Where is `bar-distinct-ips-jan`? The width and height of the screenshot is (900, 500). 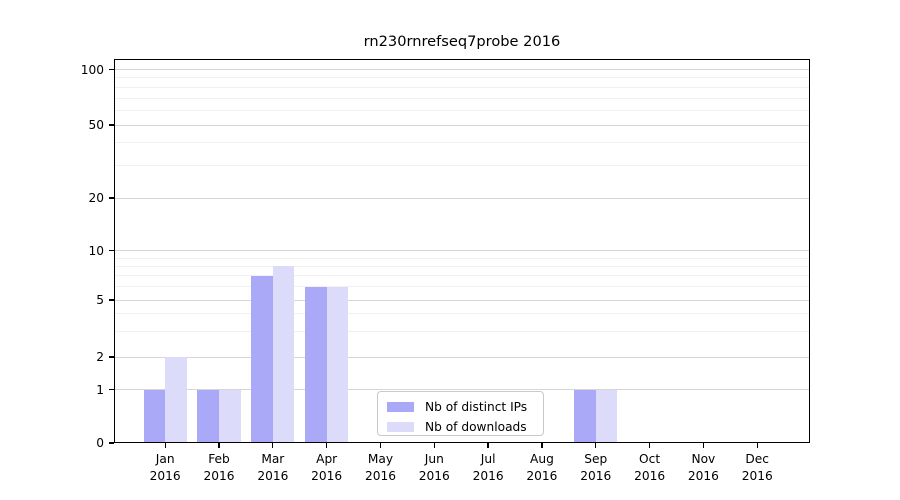
bar-distinct-ips-jan is located at coordinates (154, 416).